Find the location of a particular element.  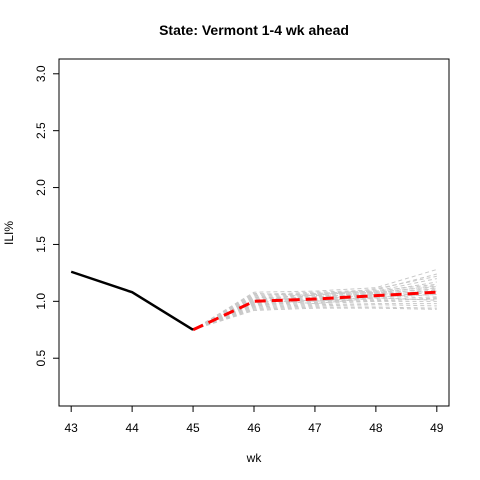

observed-line is located at coordinates (132, 300).